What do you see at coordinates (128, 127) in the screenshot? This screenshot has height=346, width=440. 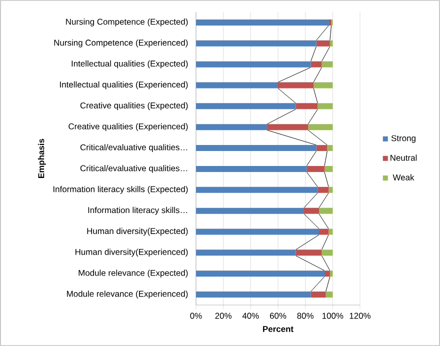 I see `y-tick-label: Creative qualities (Experienced)` at bounding box center [128, 127].